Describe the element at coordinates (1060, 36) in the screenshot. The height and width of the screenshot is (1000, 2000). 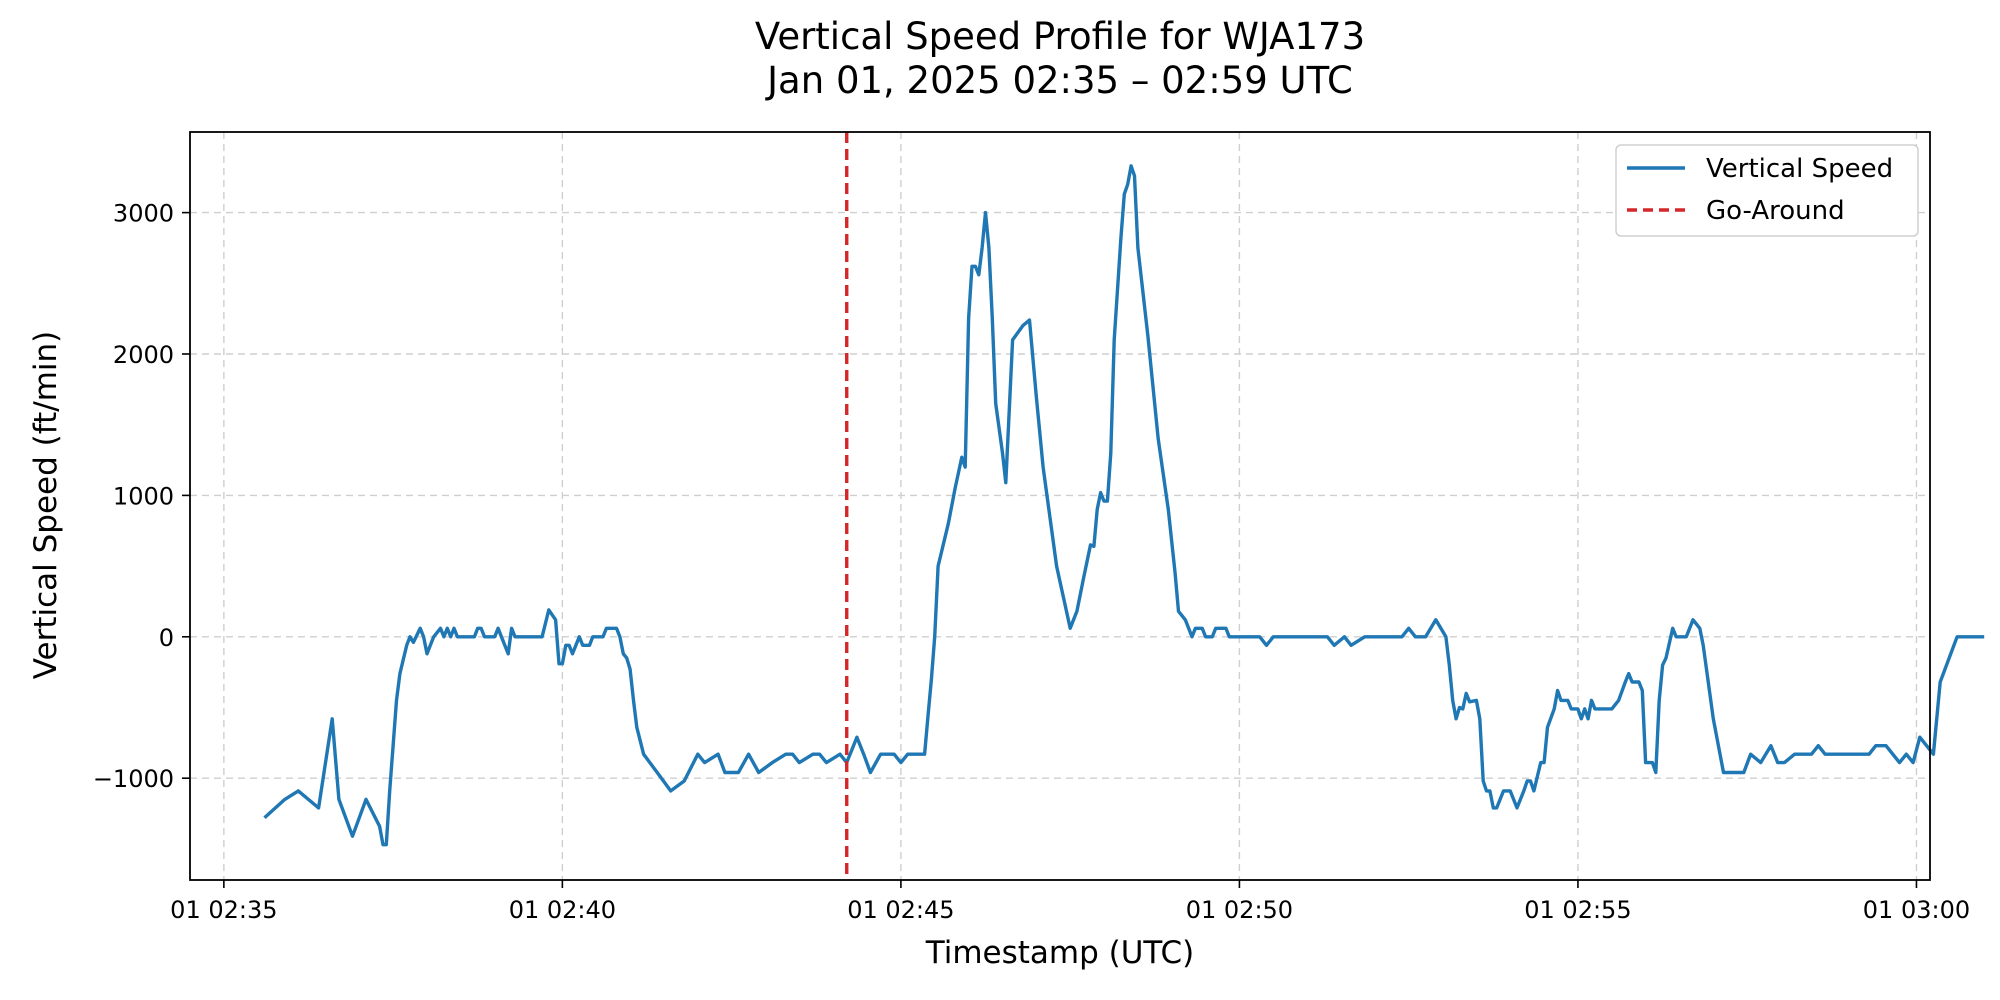
I see `chart-title: Vertical Speed Profile for WJA173` at that location.